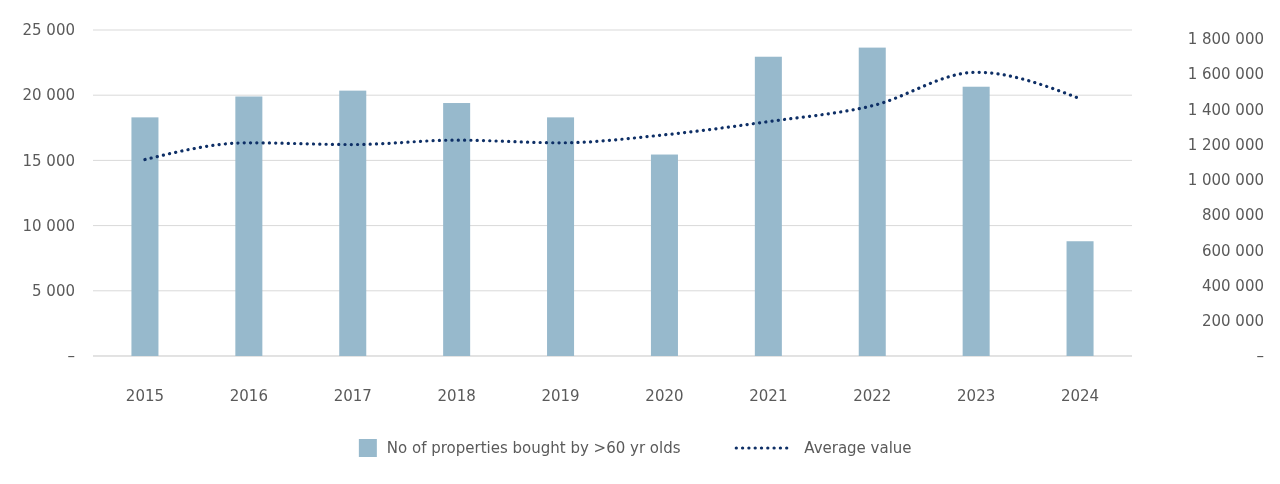  What do you see at coordinates (872, 396) in the screenshot?
I see `x-tick-label: 2022` at bounding box center [872, 396].